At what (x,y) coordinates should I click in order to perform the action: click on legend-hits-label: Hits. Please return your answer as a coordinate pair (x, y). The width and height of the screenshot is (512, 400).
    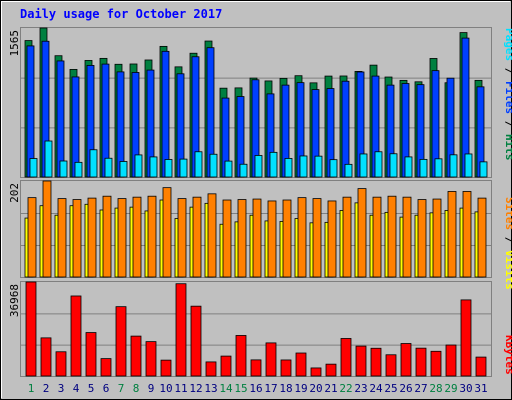
    Looking at the image, I should click on (507, 147).